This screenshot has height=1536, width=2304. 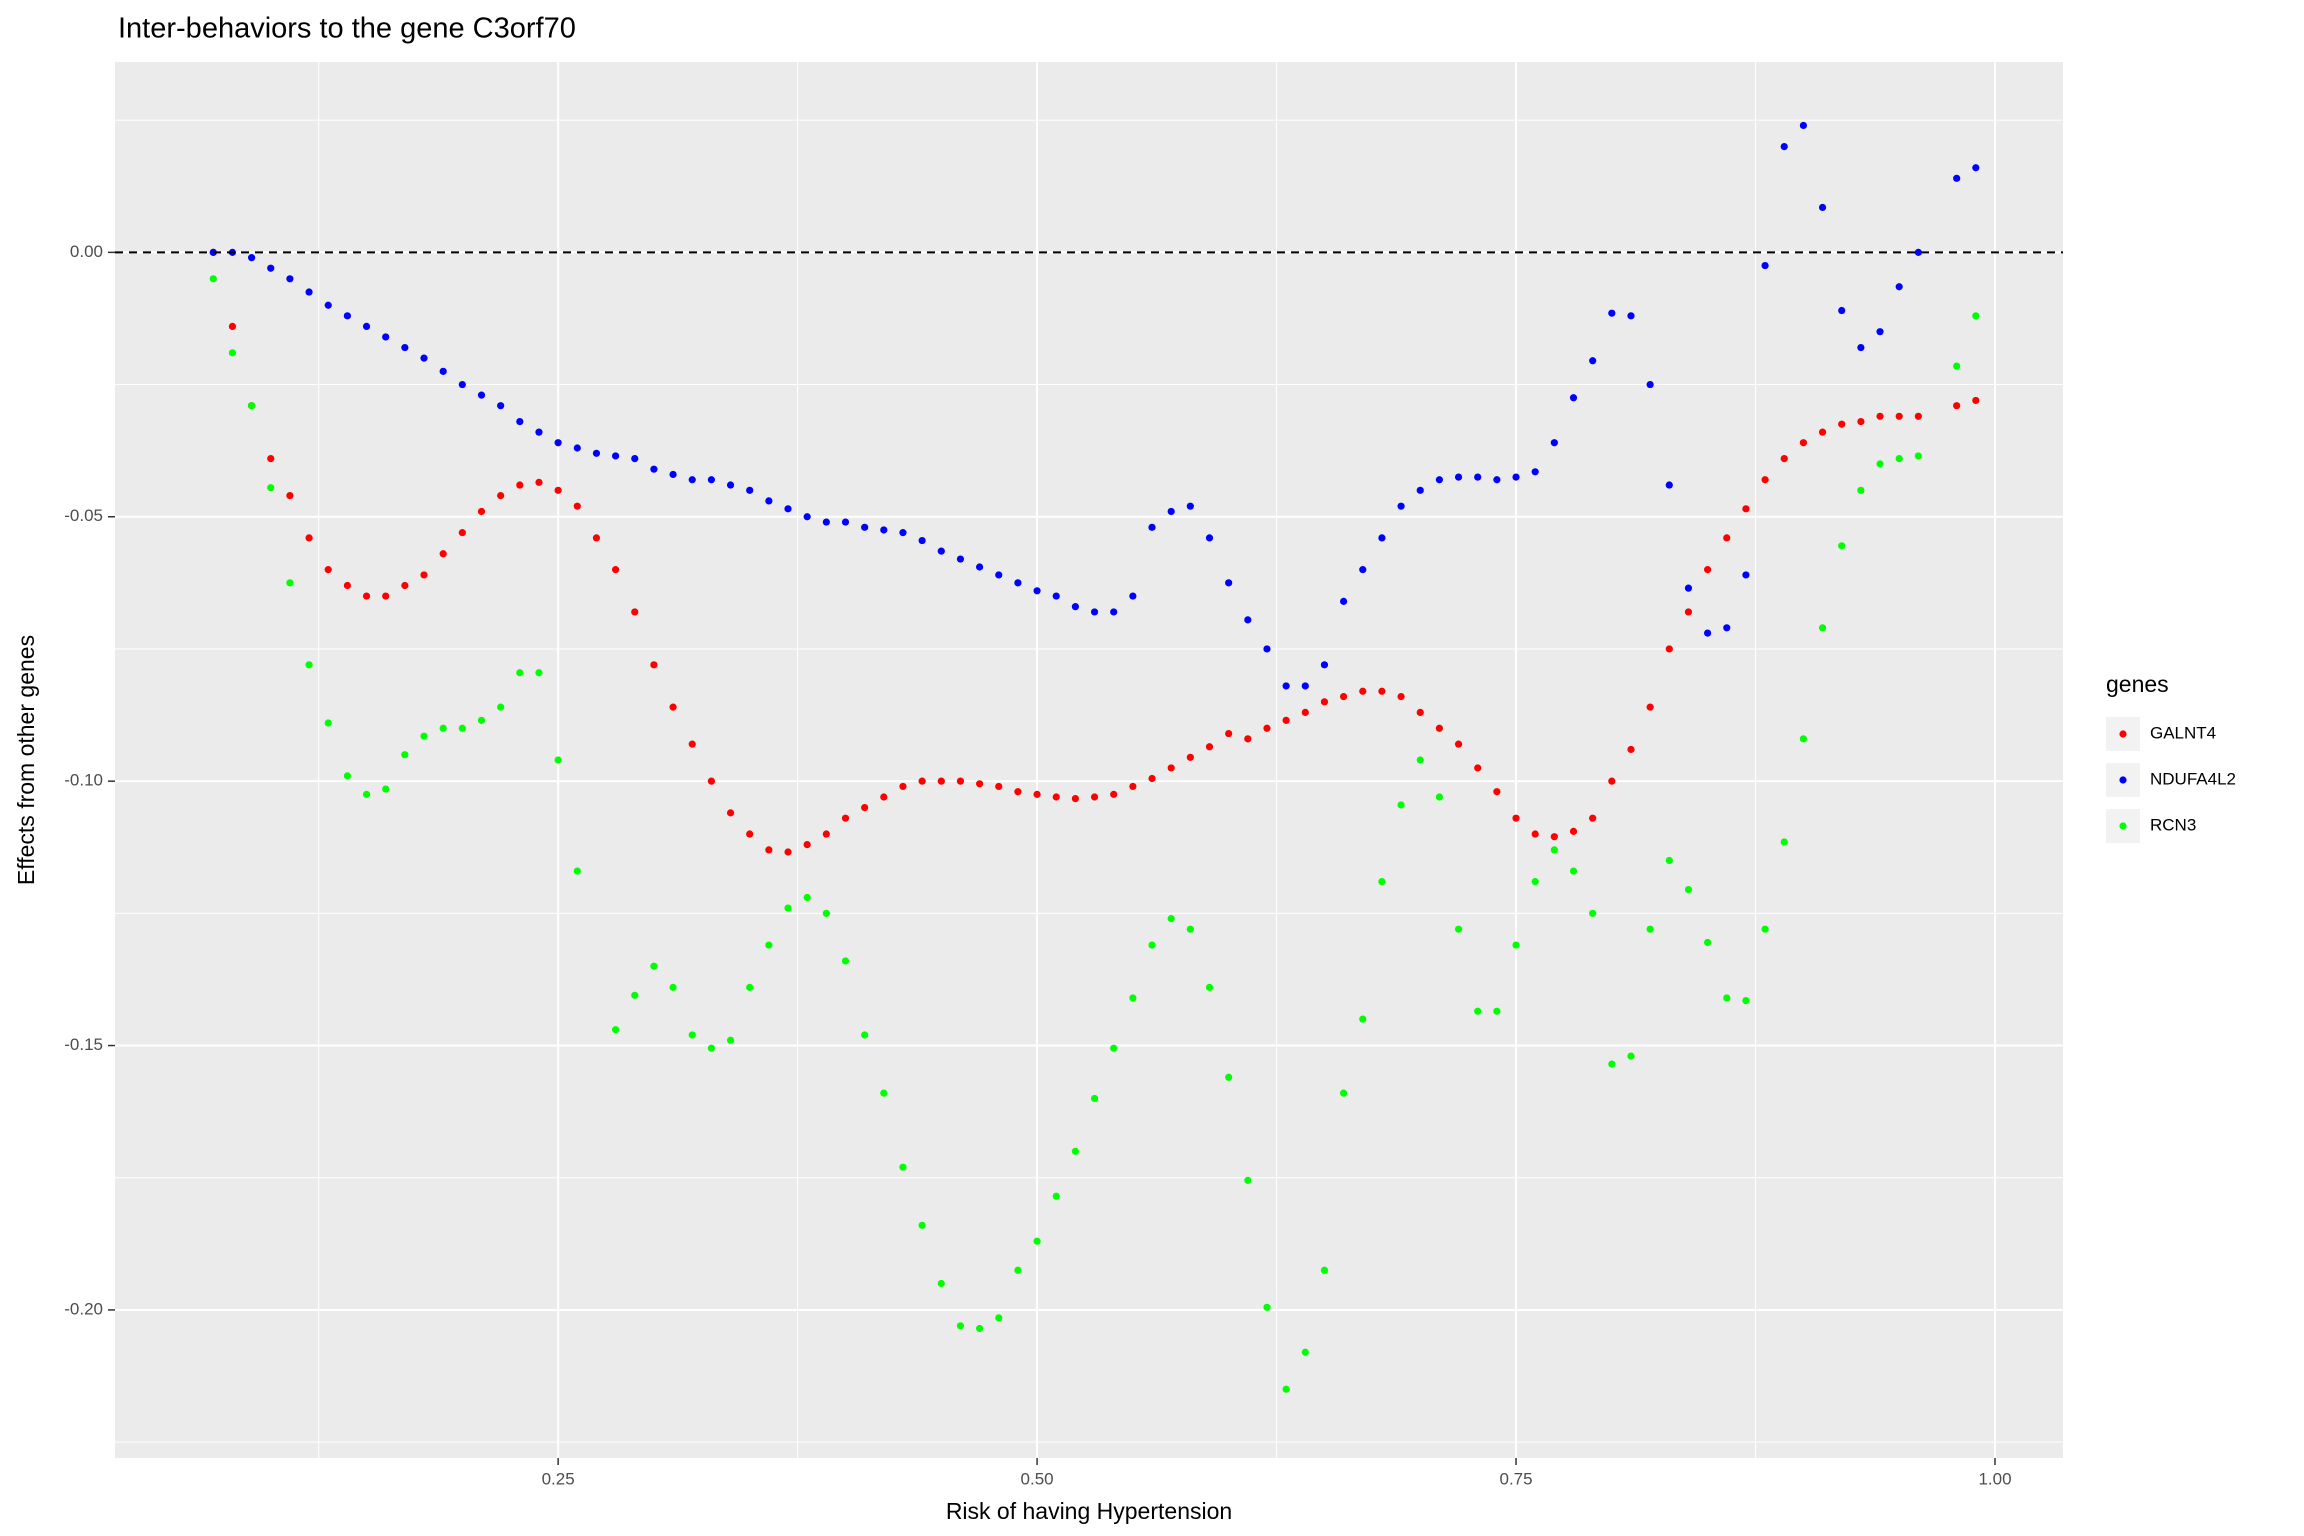 What do you see at coordinates (2137, 684) in the screenshot?
I see `legend-title: genes` at bounding box center [2137, 684].